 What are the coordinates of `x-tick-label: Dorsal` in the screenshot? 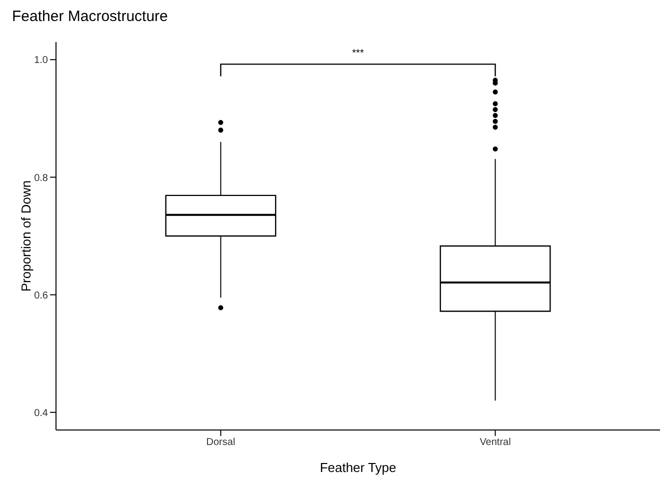 It's located at (221, 442).